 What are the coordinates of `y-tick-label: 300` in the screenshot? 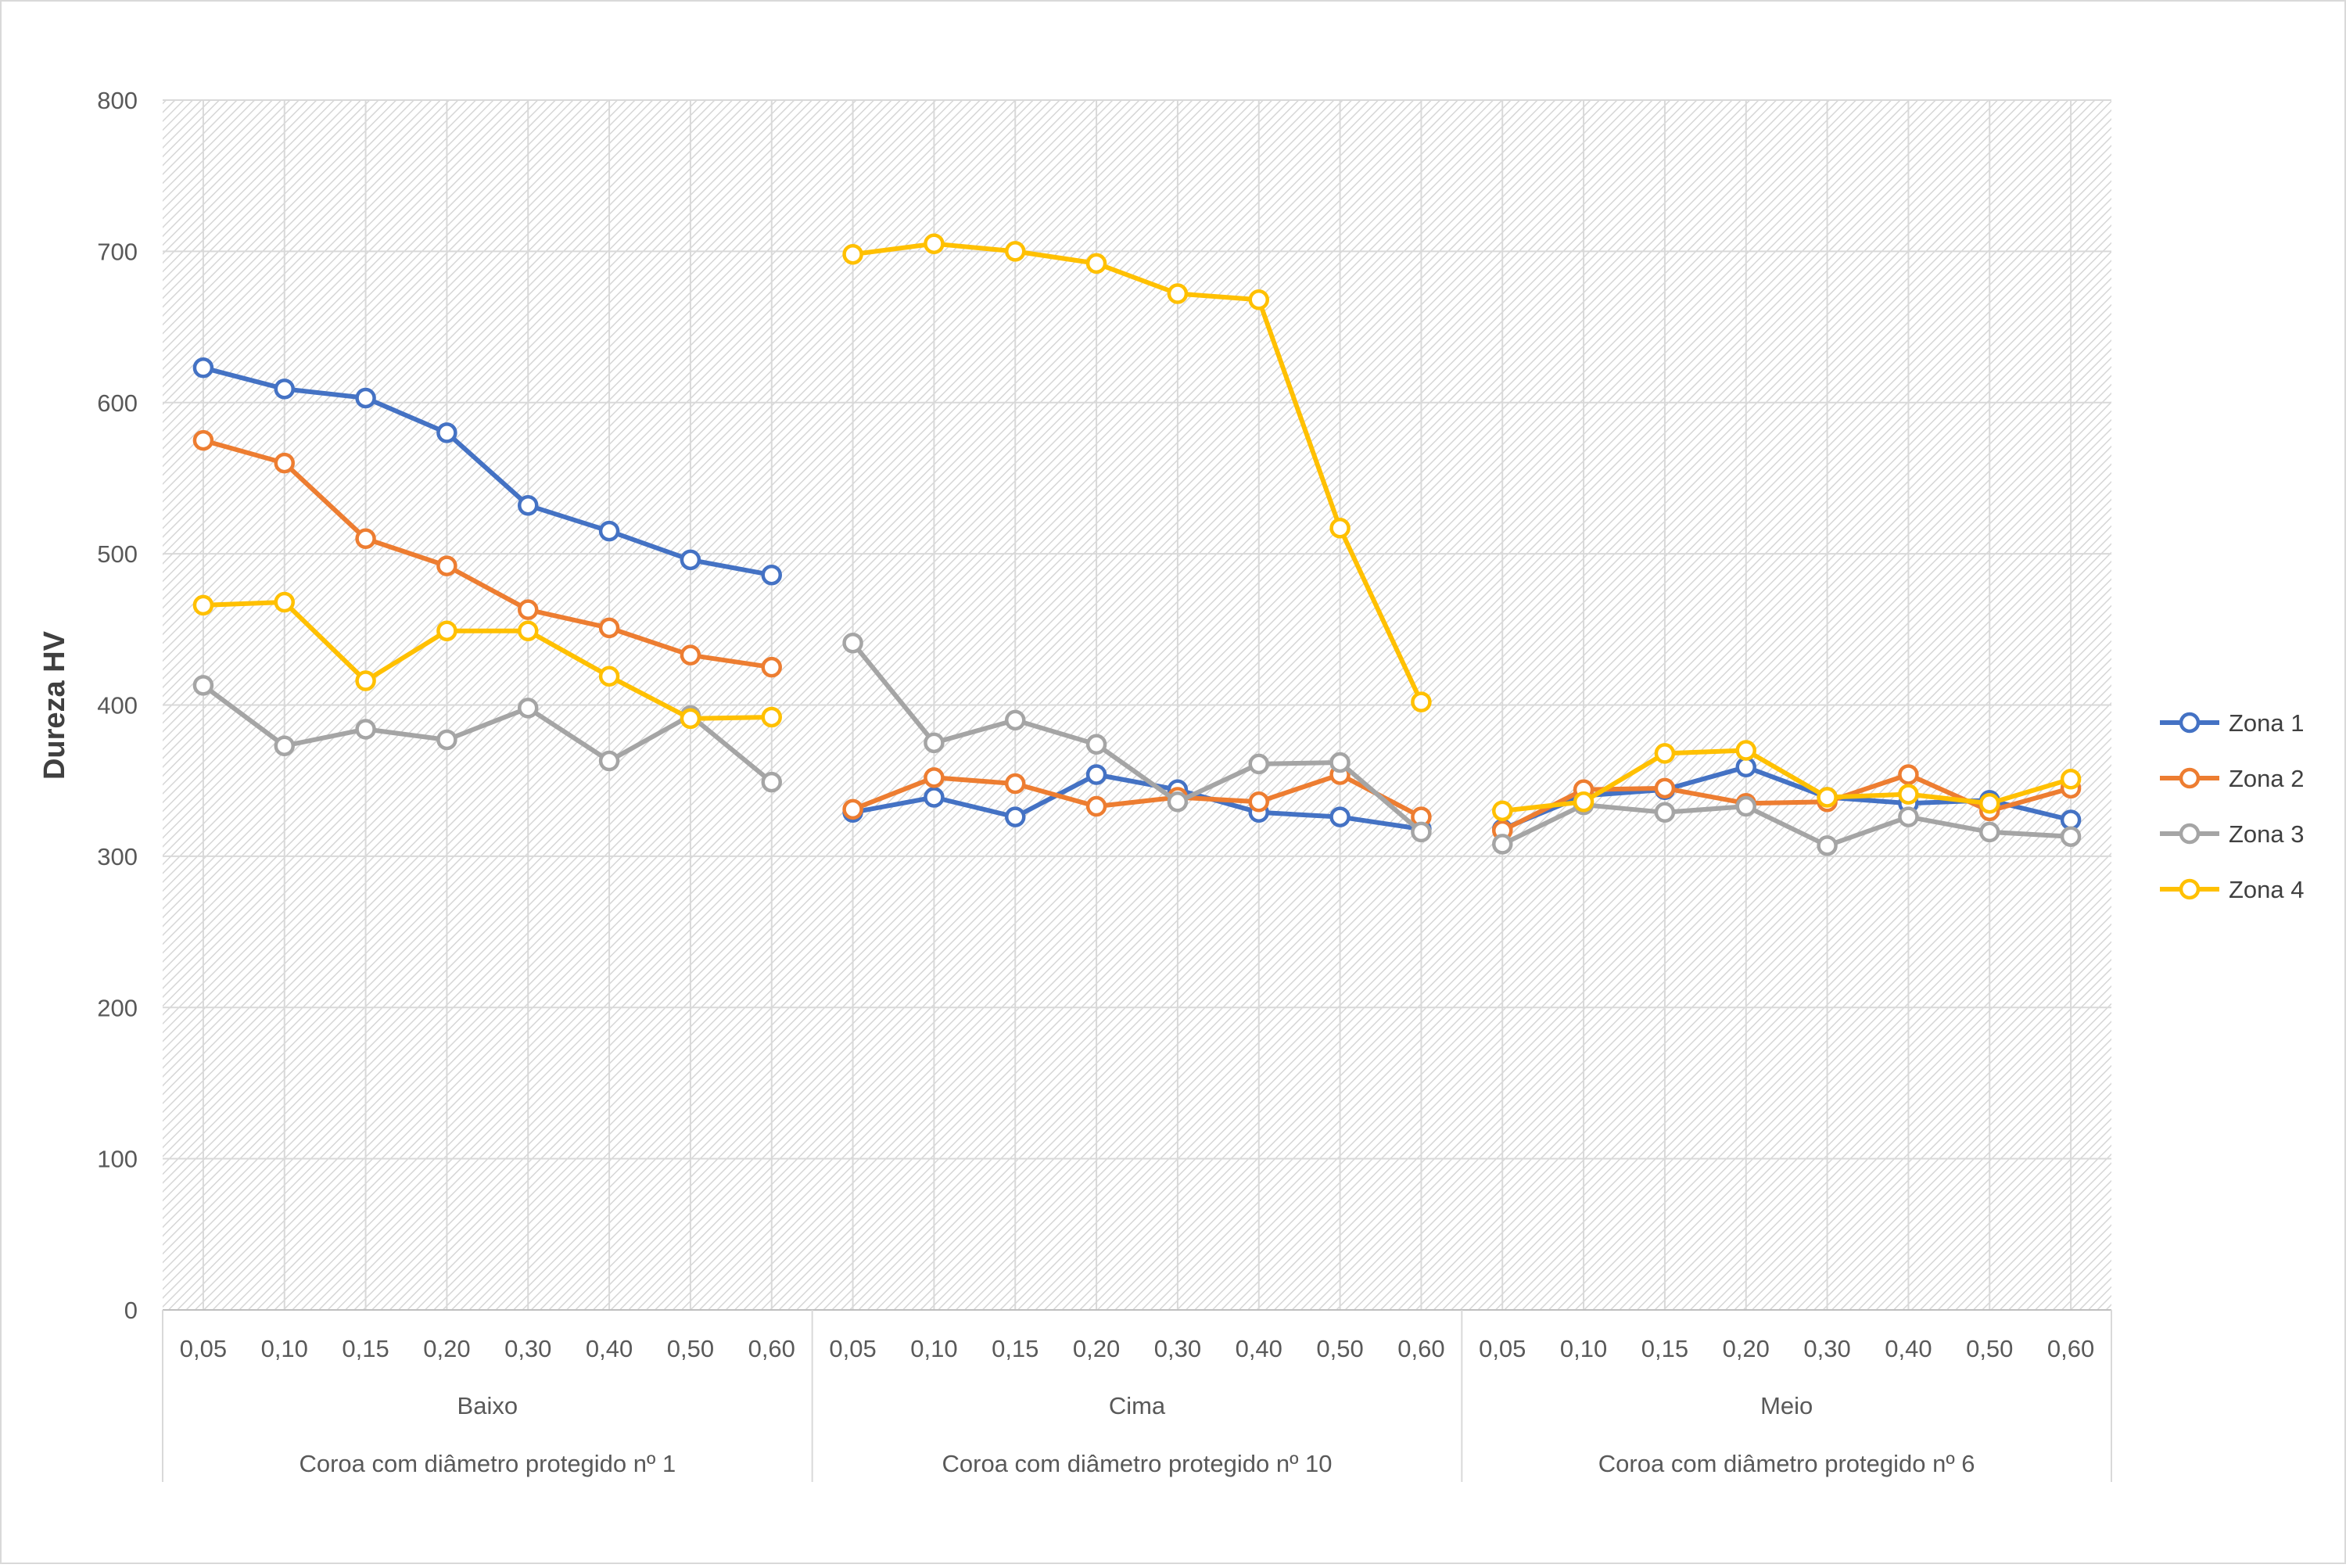 It's located at (117, 856).